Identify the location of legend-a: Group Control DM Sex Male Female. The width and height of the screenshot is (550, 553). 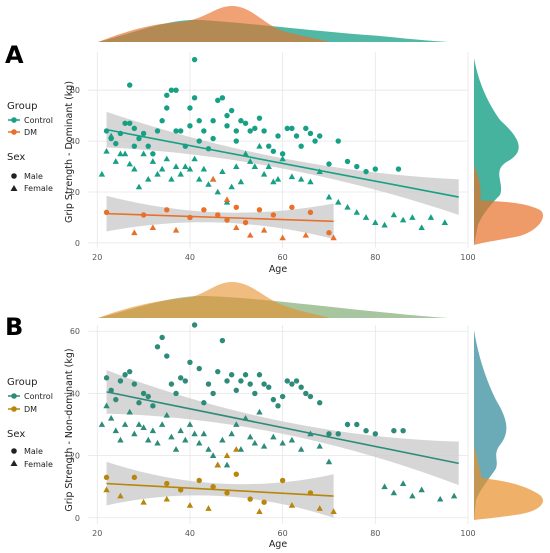
(30, 147).